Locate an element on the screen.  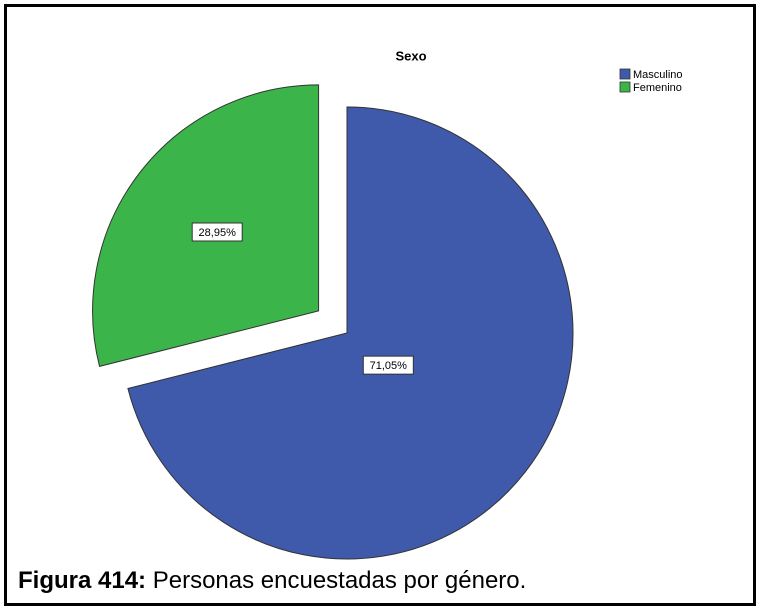
data-label: 71,05% is located at coordinates (389, 366).